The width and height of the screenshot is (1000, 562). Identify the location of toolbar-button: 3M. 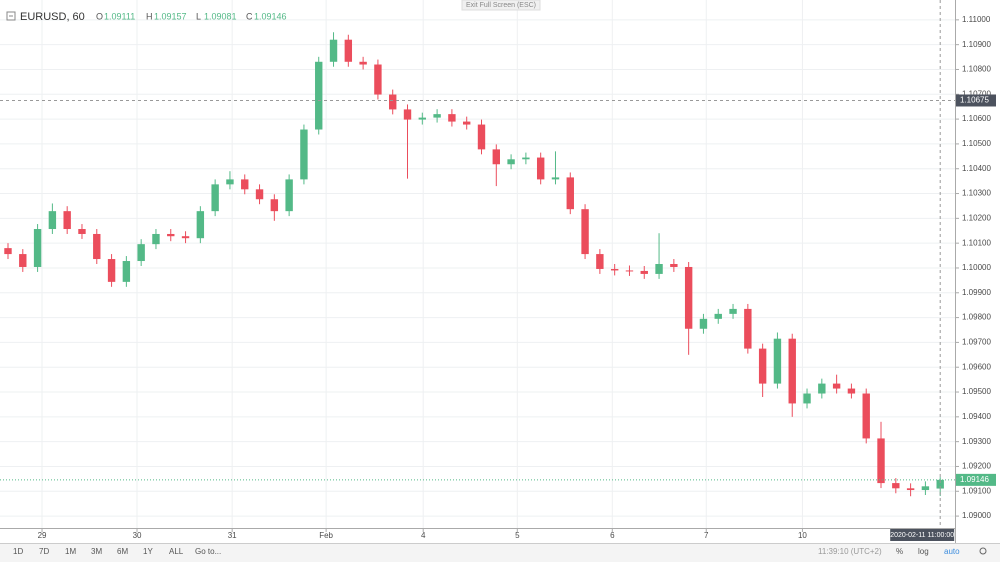
(96, 551).